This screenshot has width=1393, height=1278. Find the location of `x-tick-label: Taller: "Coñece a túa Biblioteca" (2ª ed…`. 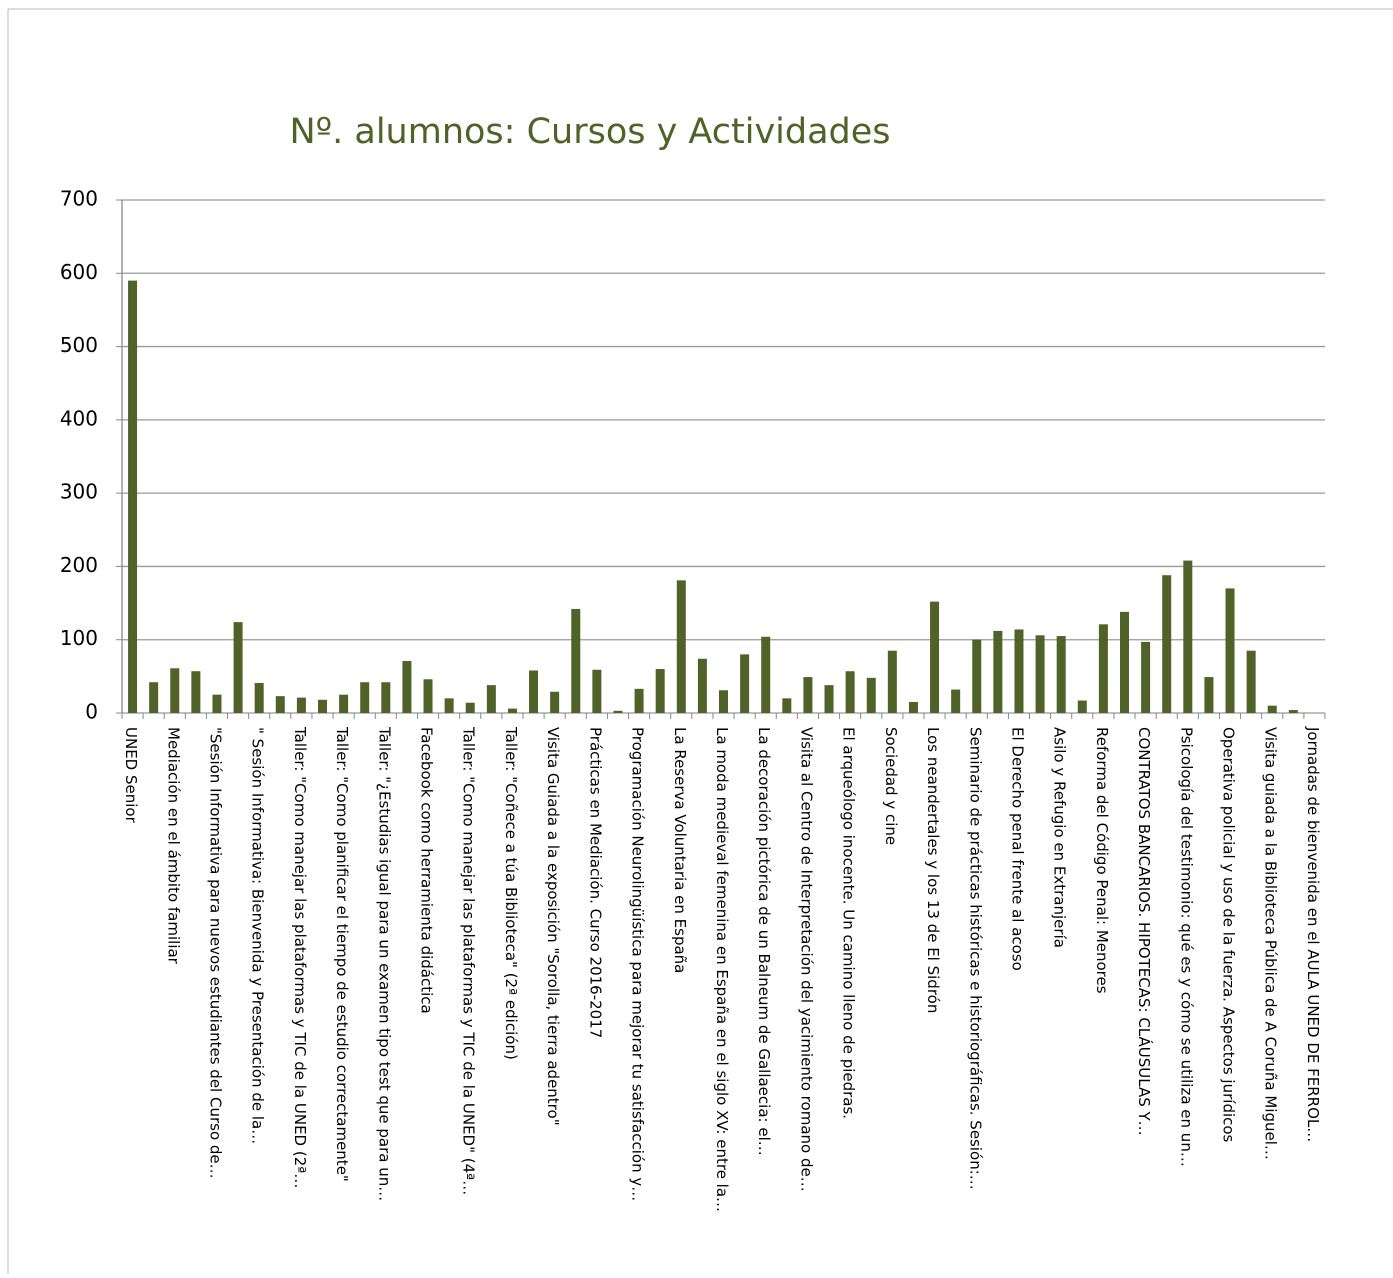

x-tick-label: Taller: "Coñece a túa Biblioteca" (2ª ed… is located at coordinates (511, 893).